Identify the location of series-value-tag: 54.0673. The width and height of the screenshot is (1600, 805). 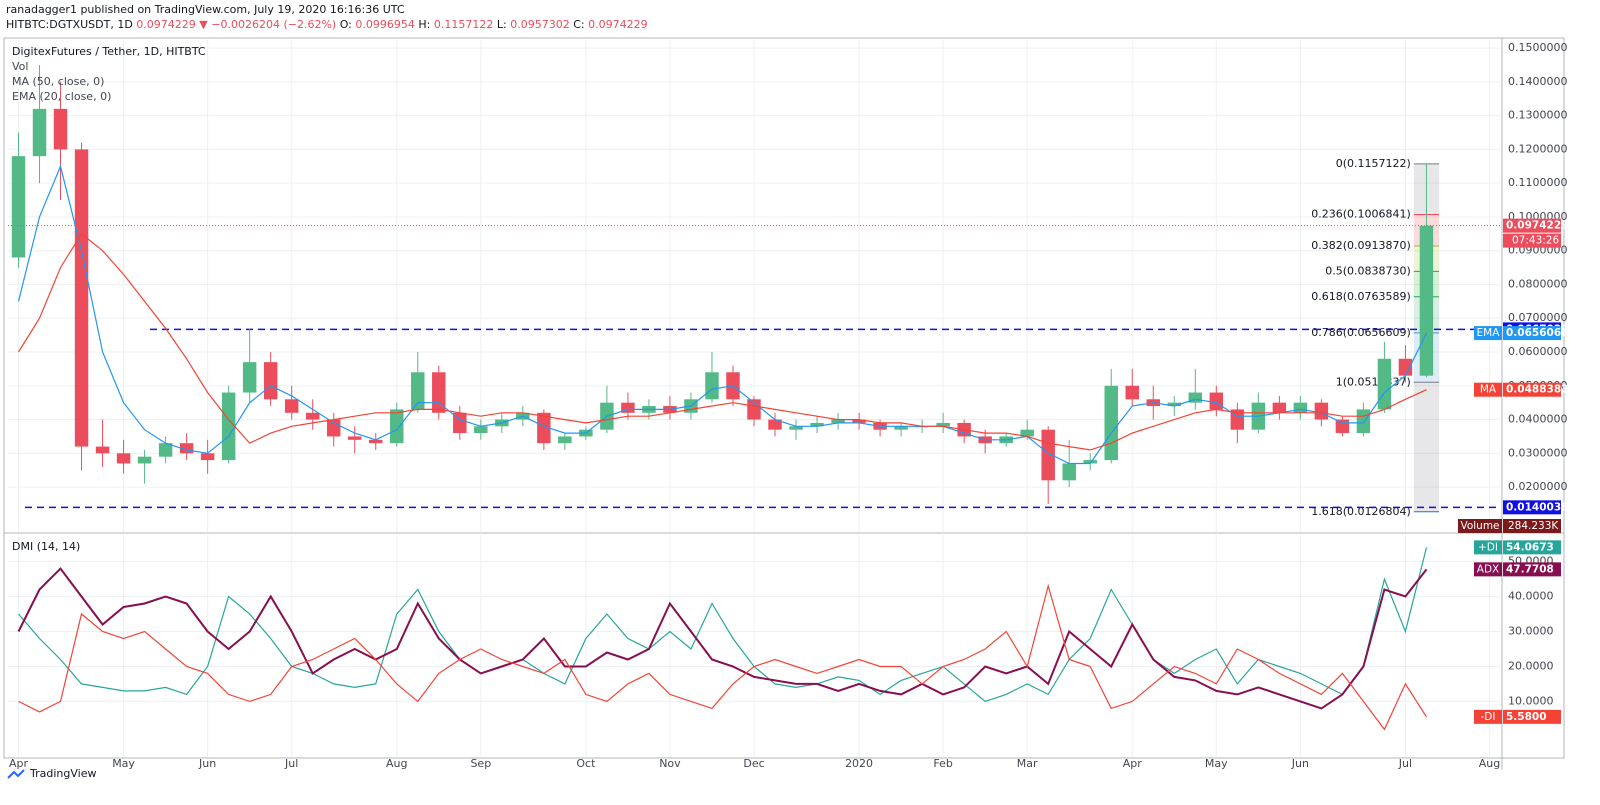
(1532, 547).